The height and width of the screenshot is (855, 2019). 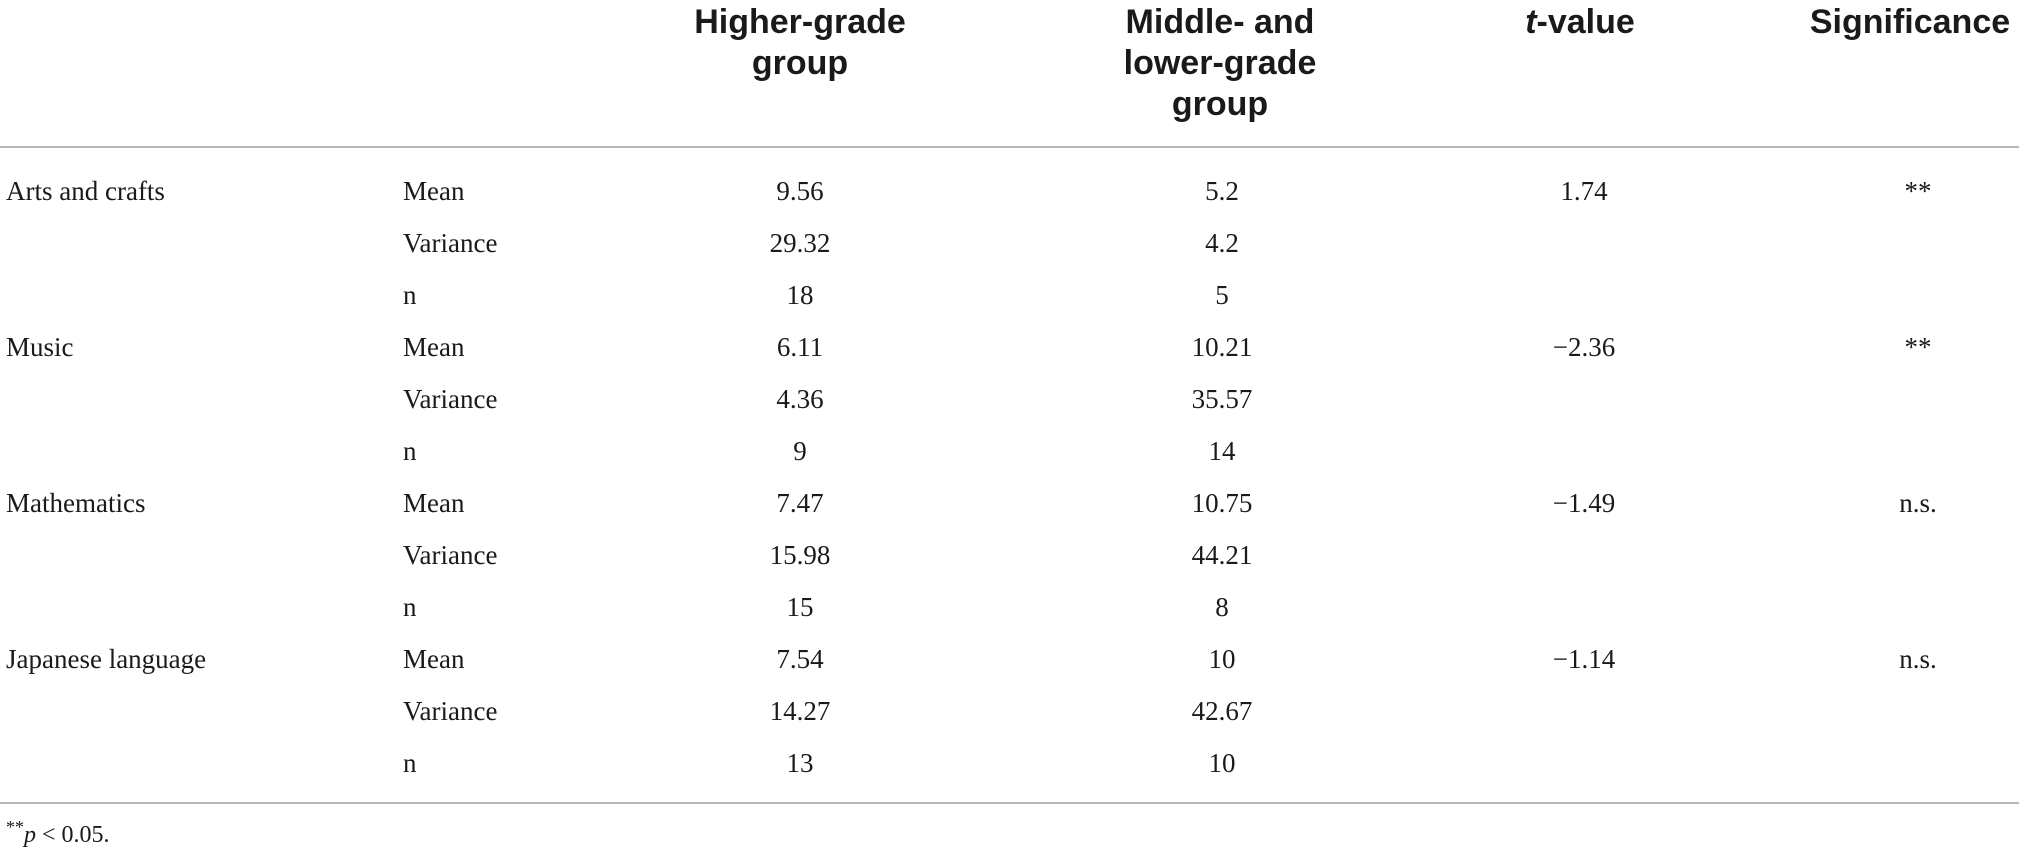 What do you see at coordinates (73, 835) in the screenshot?
I see `footnote-text: < 0.05.` at bounding box center [73, 835].